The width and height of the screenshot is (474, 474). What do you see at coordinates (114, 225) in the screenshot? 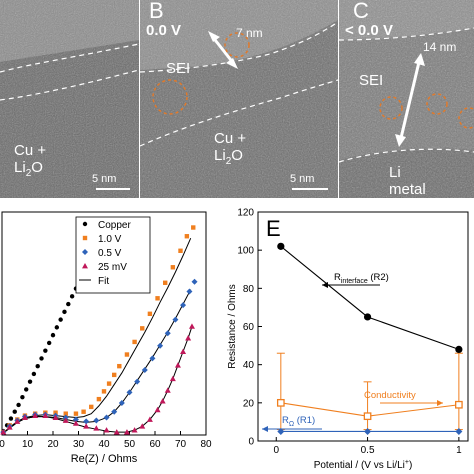
I see `legend-label: Copper` at bounding box center [114, 225].